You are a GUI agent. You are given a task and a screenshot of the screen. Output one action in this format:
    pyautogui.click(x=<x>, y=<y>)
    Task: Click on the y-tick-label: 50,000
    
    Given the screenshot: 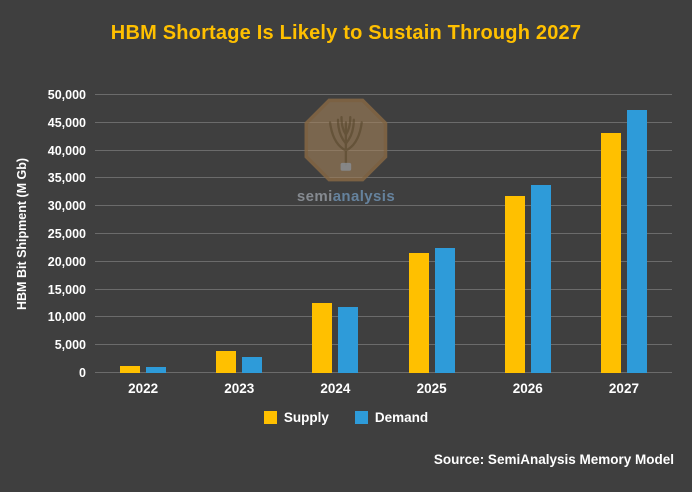 What is the action you would take?
    pyautogui.click(x=66, y=95)
    